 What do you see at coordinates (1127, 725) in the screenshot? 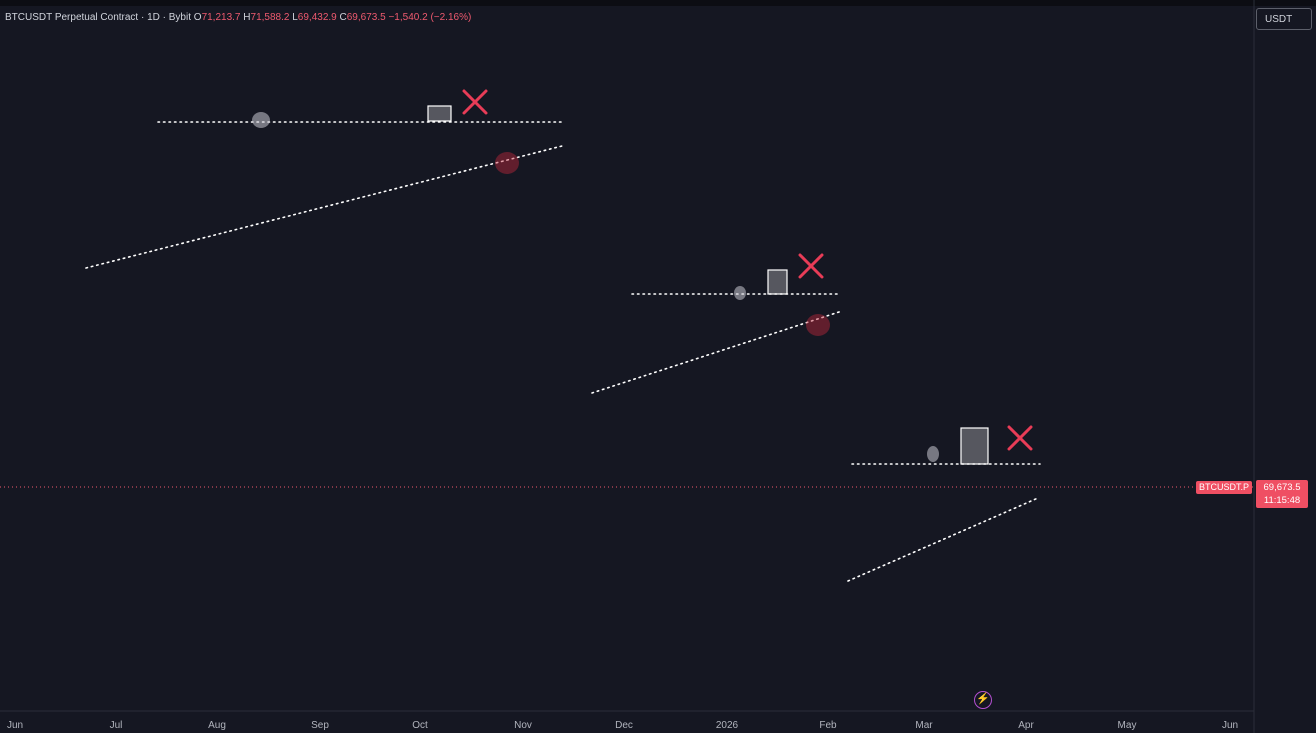
I see `time-tick-label: May` at bounding box center [1127, 725].